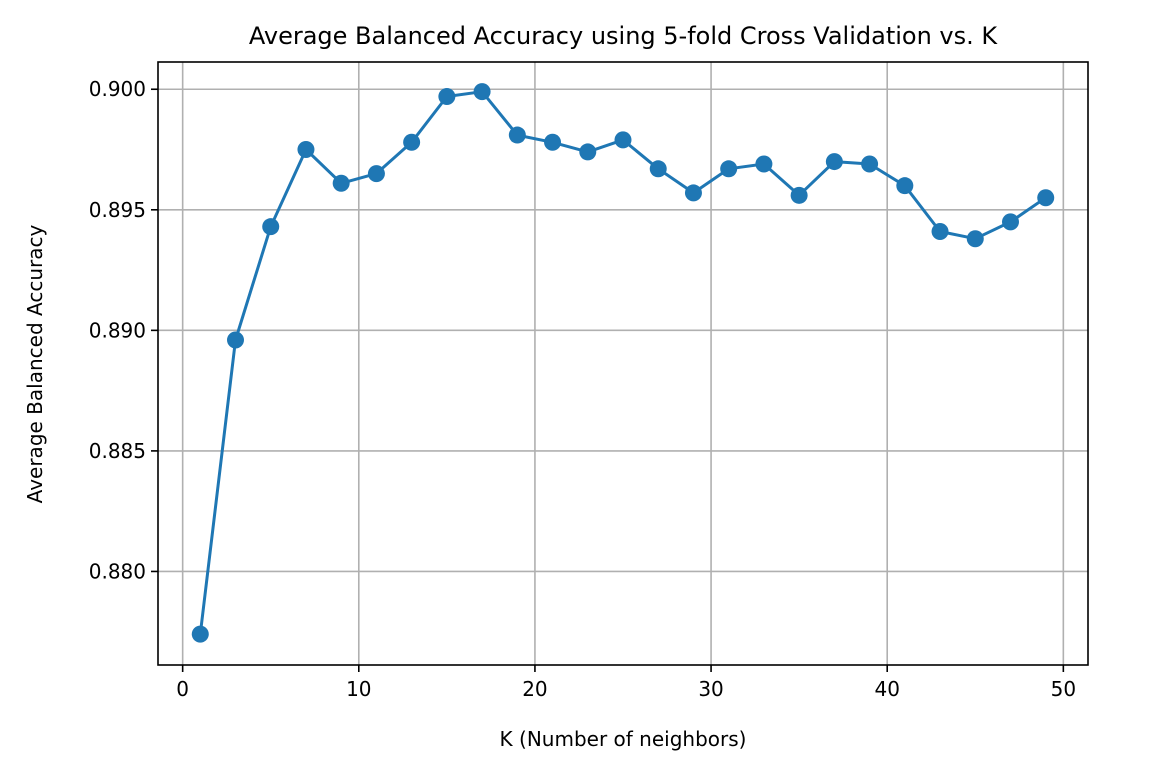 Image resolution: width=1162 pixels, height=773 pixels. Describe the element at coordinates (534, 689) in the screenshot. I see `x-tick-label: 20` at that location.